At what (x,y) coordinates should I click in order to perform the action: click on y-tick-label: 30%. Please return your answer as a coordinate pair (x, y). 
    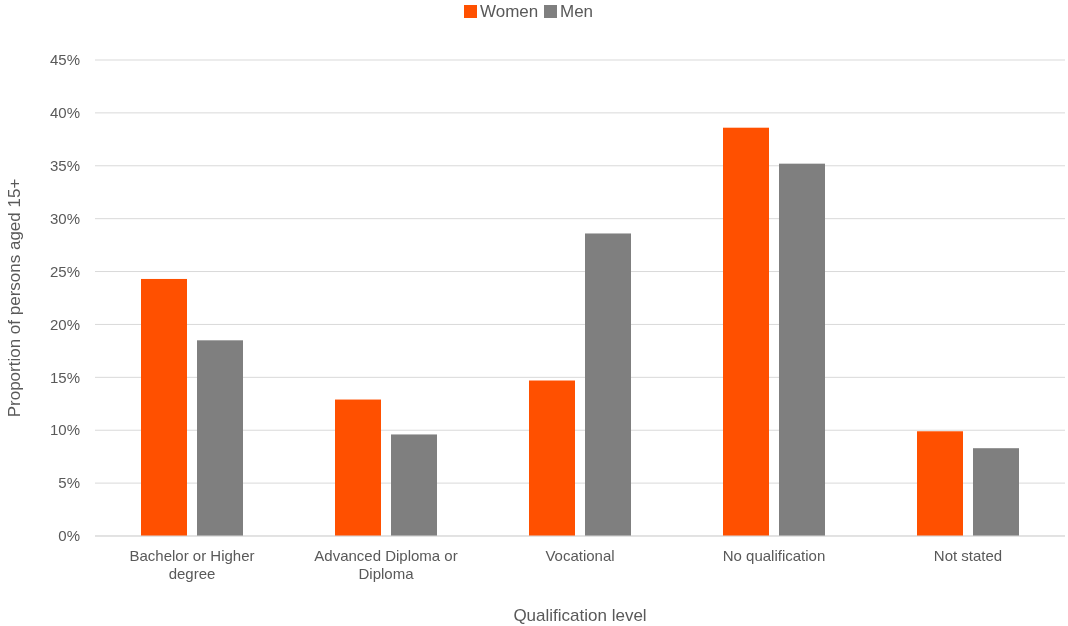
    Looking at the image, I should click on (64, 218).